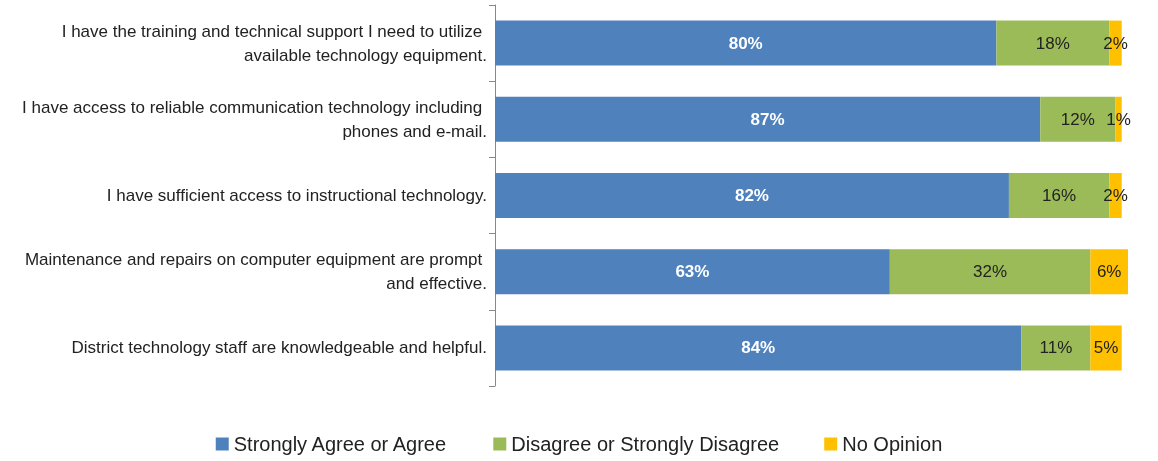  I want to click on y-tick-label: I have access to reliable communication technology including phones and e-mail., so click(254, 119).